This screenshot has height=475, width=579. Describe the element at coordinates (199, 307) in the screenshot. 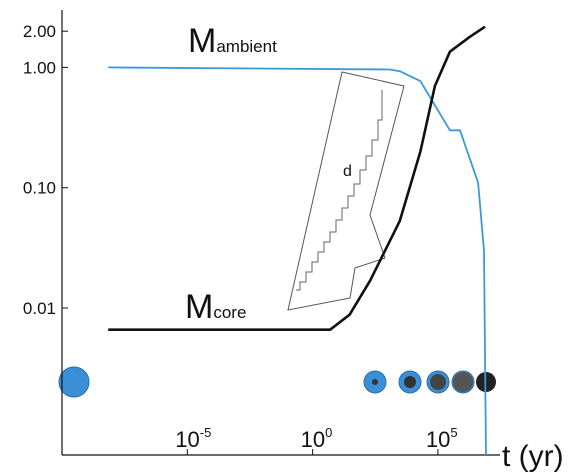

I see `core-symbol: M` at that location.